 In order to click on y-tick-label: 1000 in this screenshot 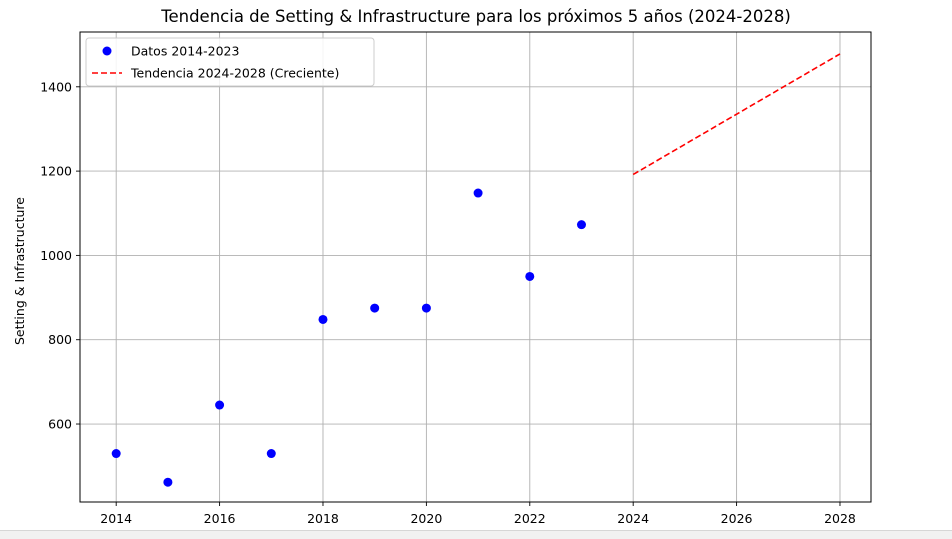, I will do `click(56, 255)`.